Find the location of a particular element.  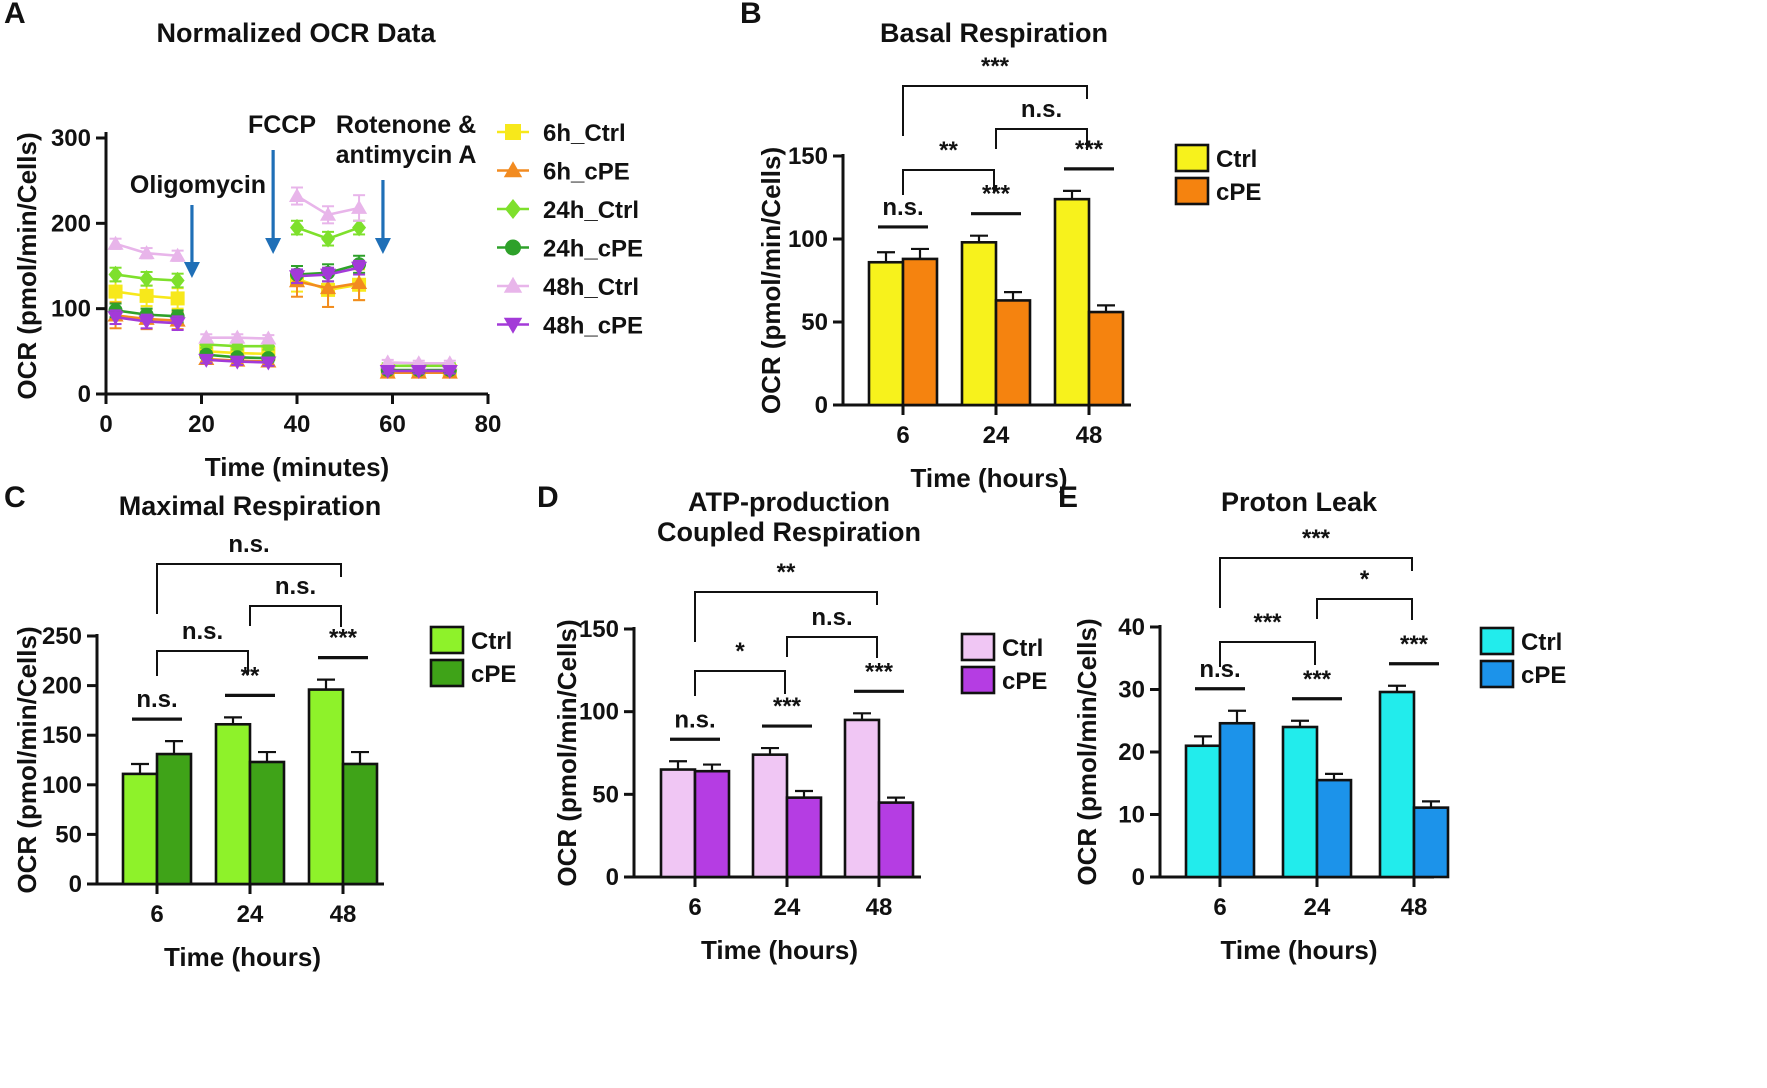

x-tick-label: 60 is located at coordinates (392, 424).